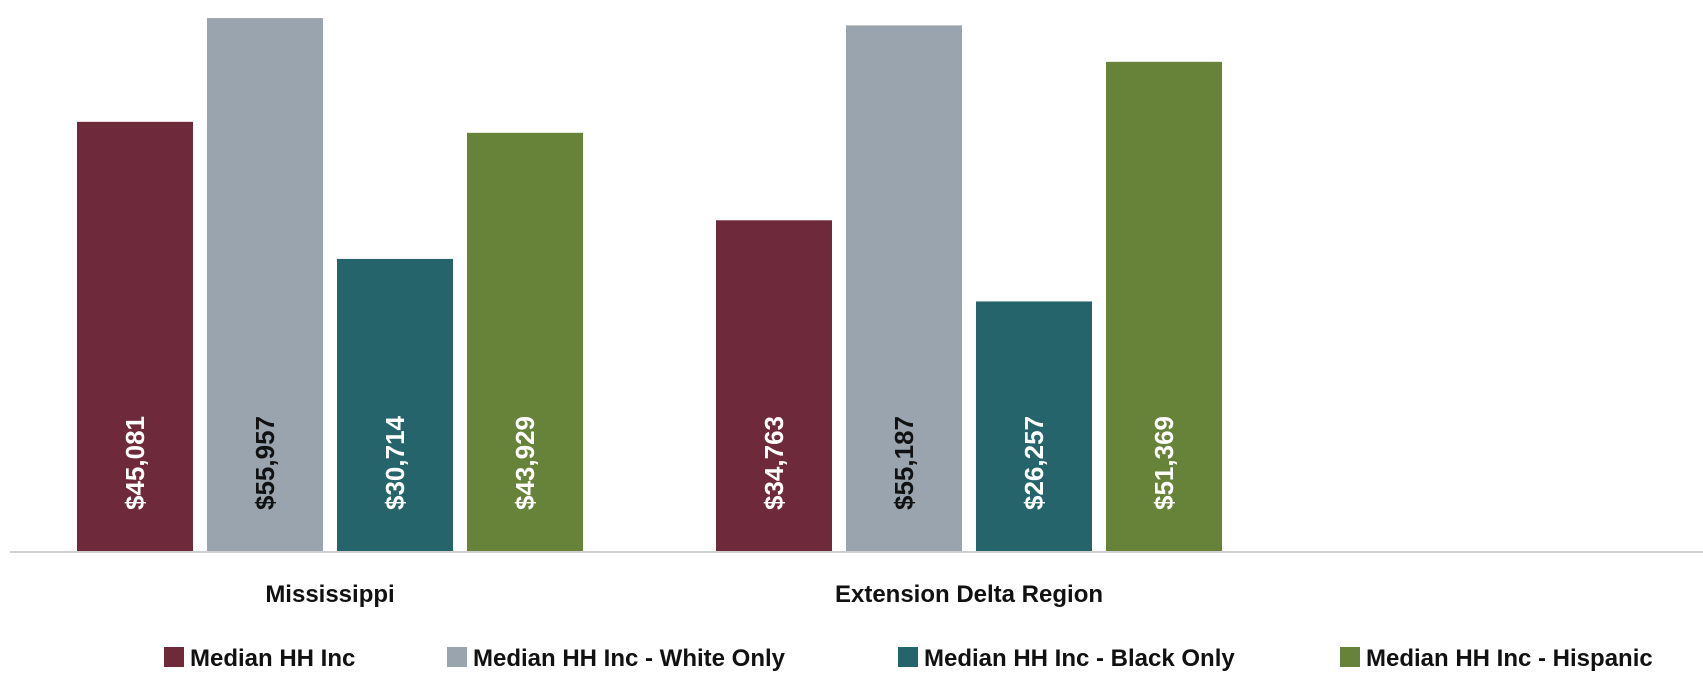  What do you see at coordinates (135, 463) in the screenshot?
I see `value-label: $45,081` at bounding box center [135, 463].